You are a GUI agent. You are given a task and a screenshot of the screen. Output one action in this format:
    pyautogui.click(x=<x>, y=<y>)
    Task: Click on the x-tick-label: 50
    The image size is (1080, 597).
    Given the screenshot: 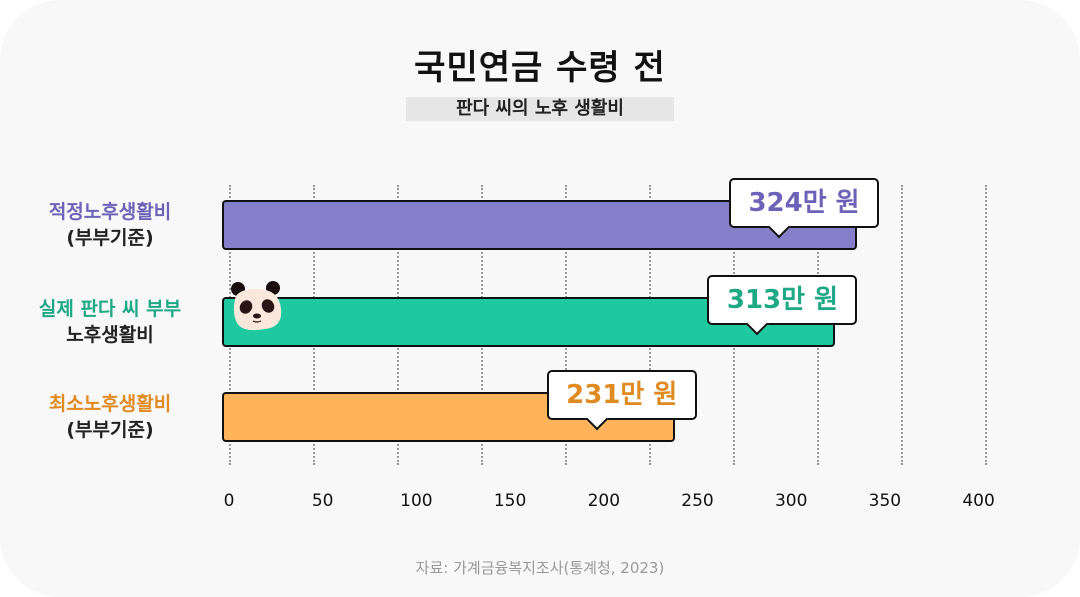 What is the action you would take?
    pyautogui.click(x=322, y=501)
    